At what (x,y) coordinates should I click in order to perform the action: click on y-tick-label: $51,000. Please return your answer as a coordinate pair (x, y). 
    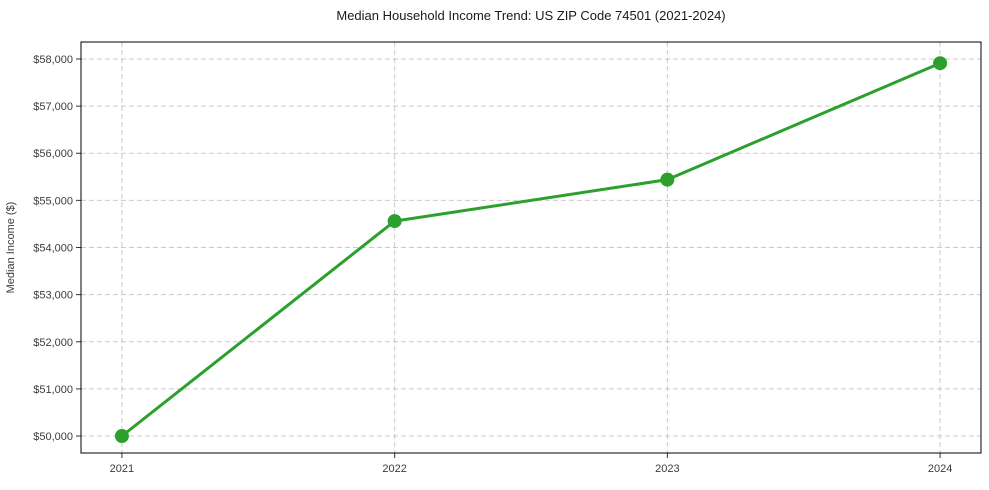
    Looking at the image, I should click on (53, 390).